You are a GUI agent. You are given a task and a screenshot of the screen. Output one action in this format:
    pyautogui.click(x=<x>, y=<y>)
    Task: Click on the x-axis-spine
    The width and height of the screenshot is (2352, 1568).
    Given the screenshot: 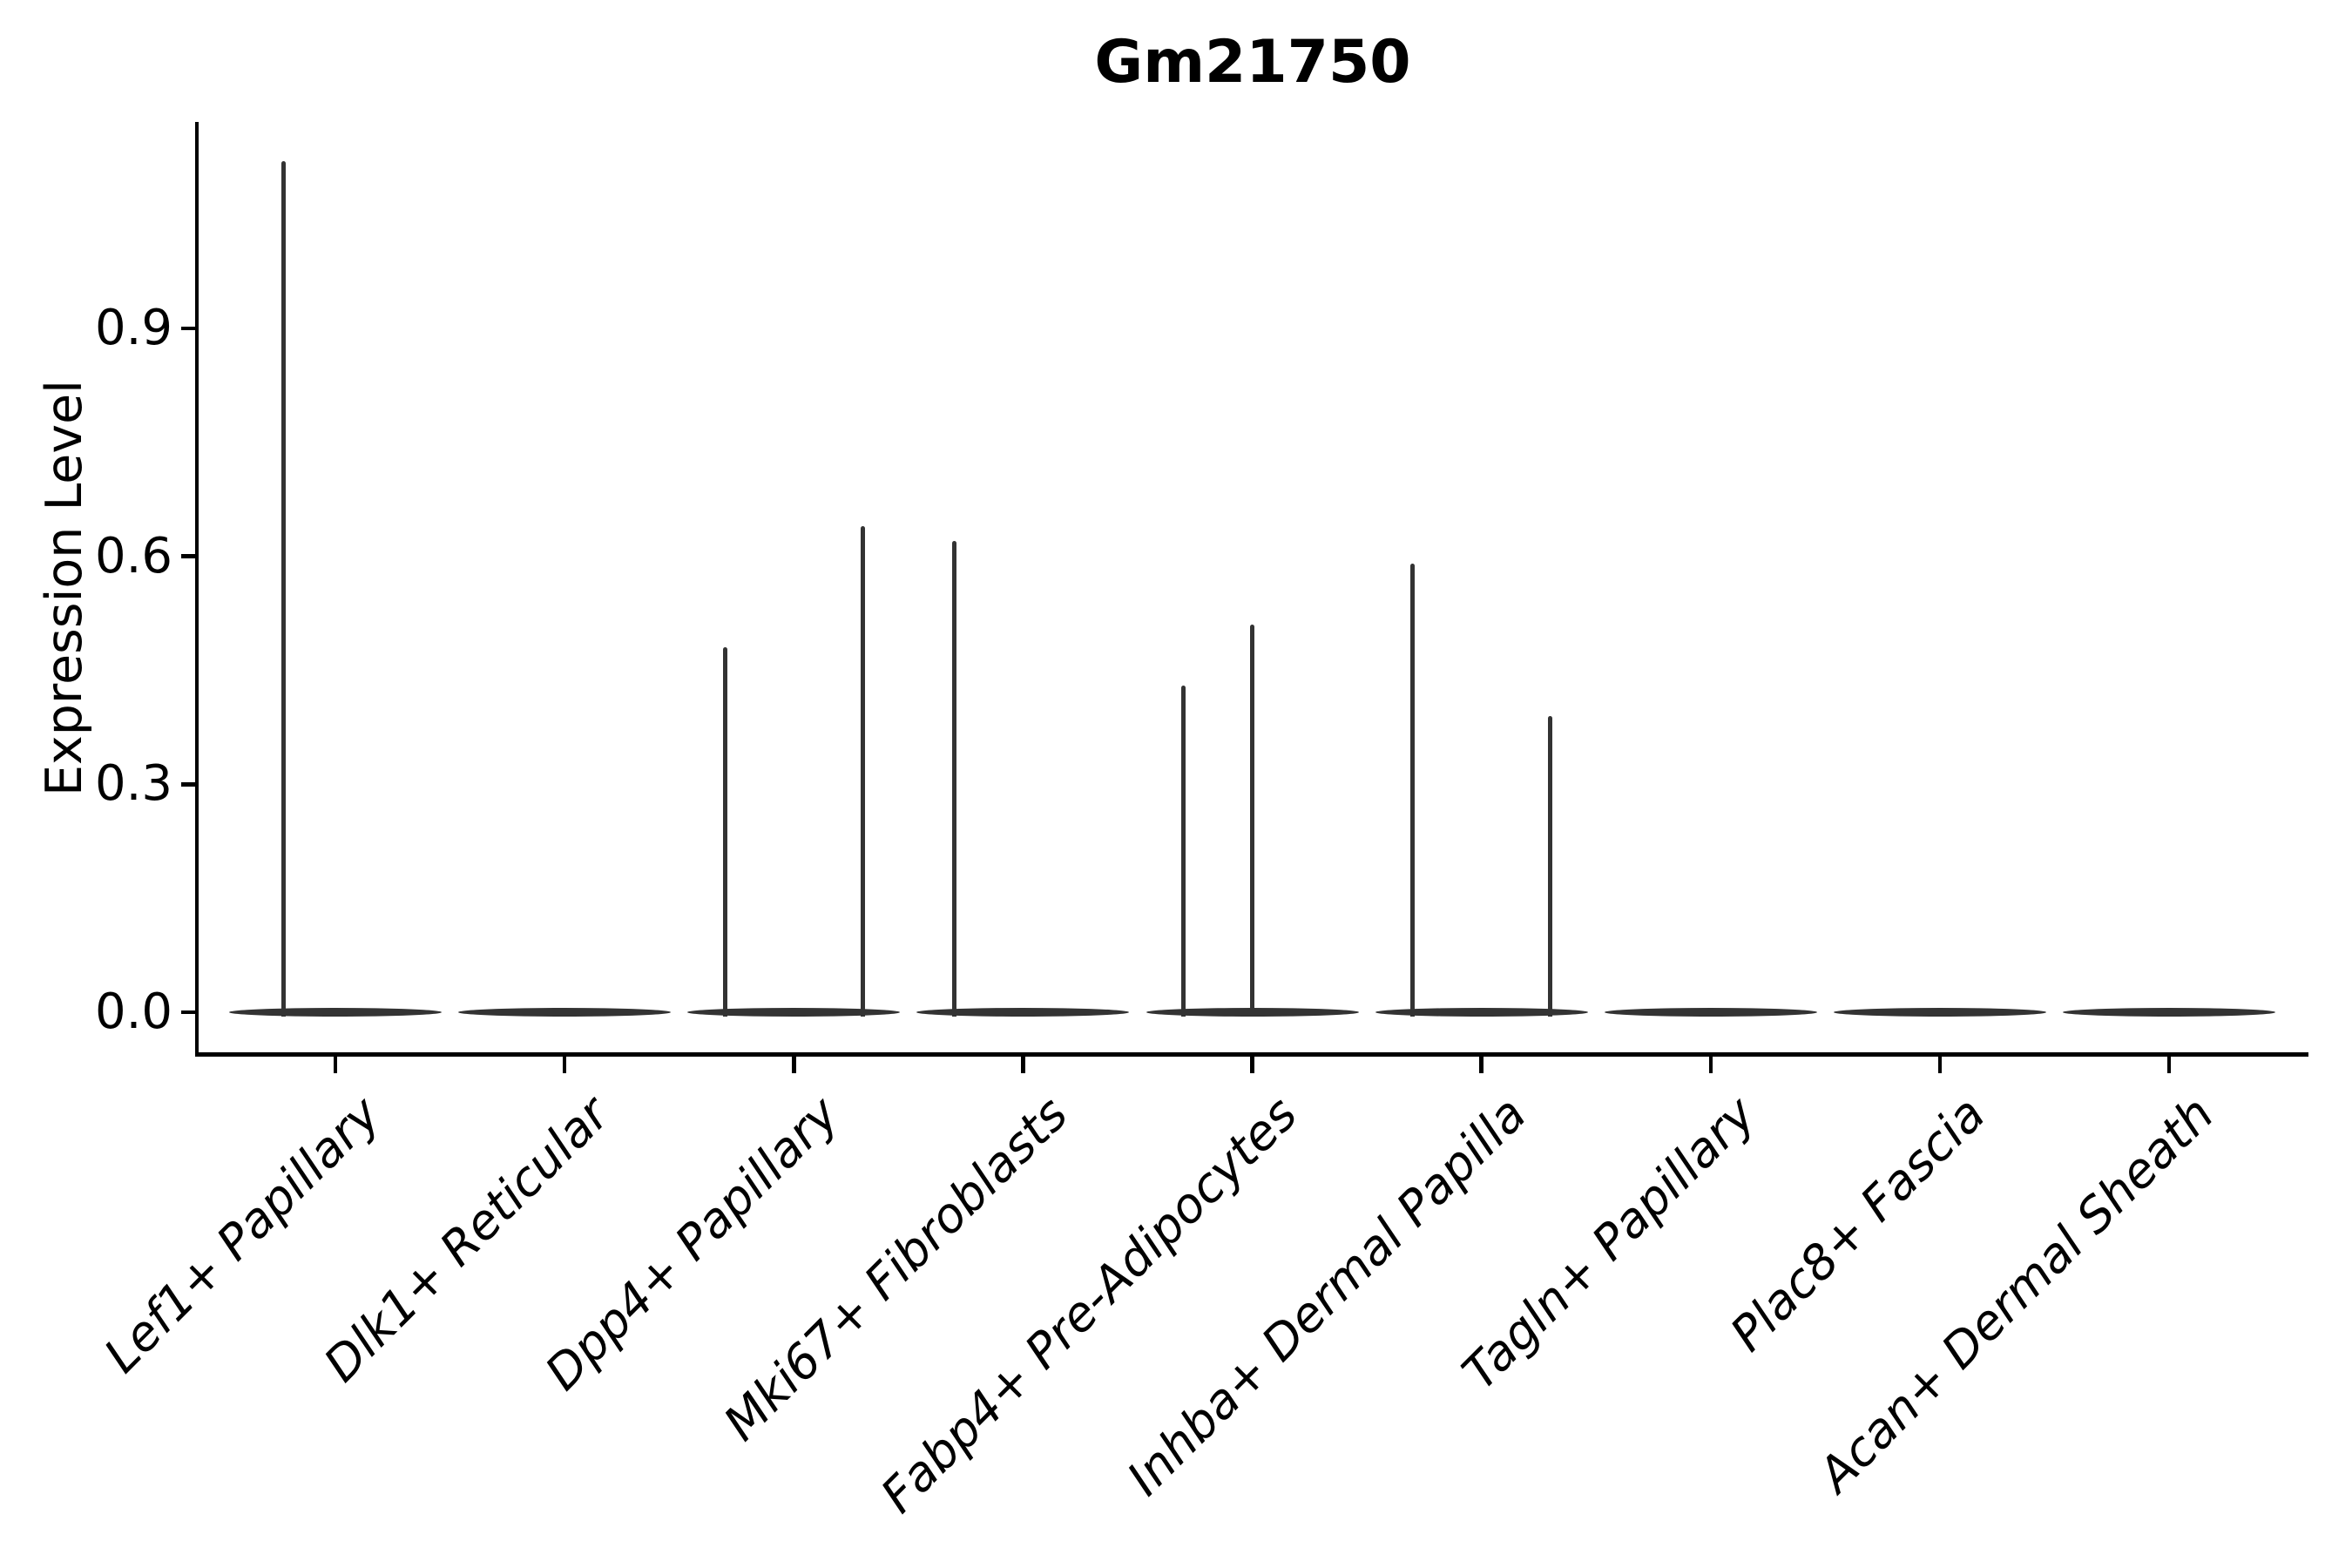 What is the action you would take?
    pyautogui.click(x=1251, y=1054)
    